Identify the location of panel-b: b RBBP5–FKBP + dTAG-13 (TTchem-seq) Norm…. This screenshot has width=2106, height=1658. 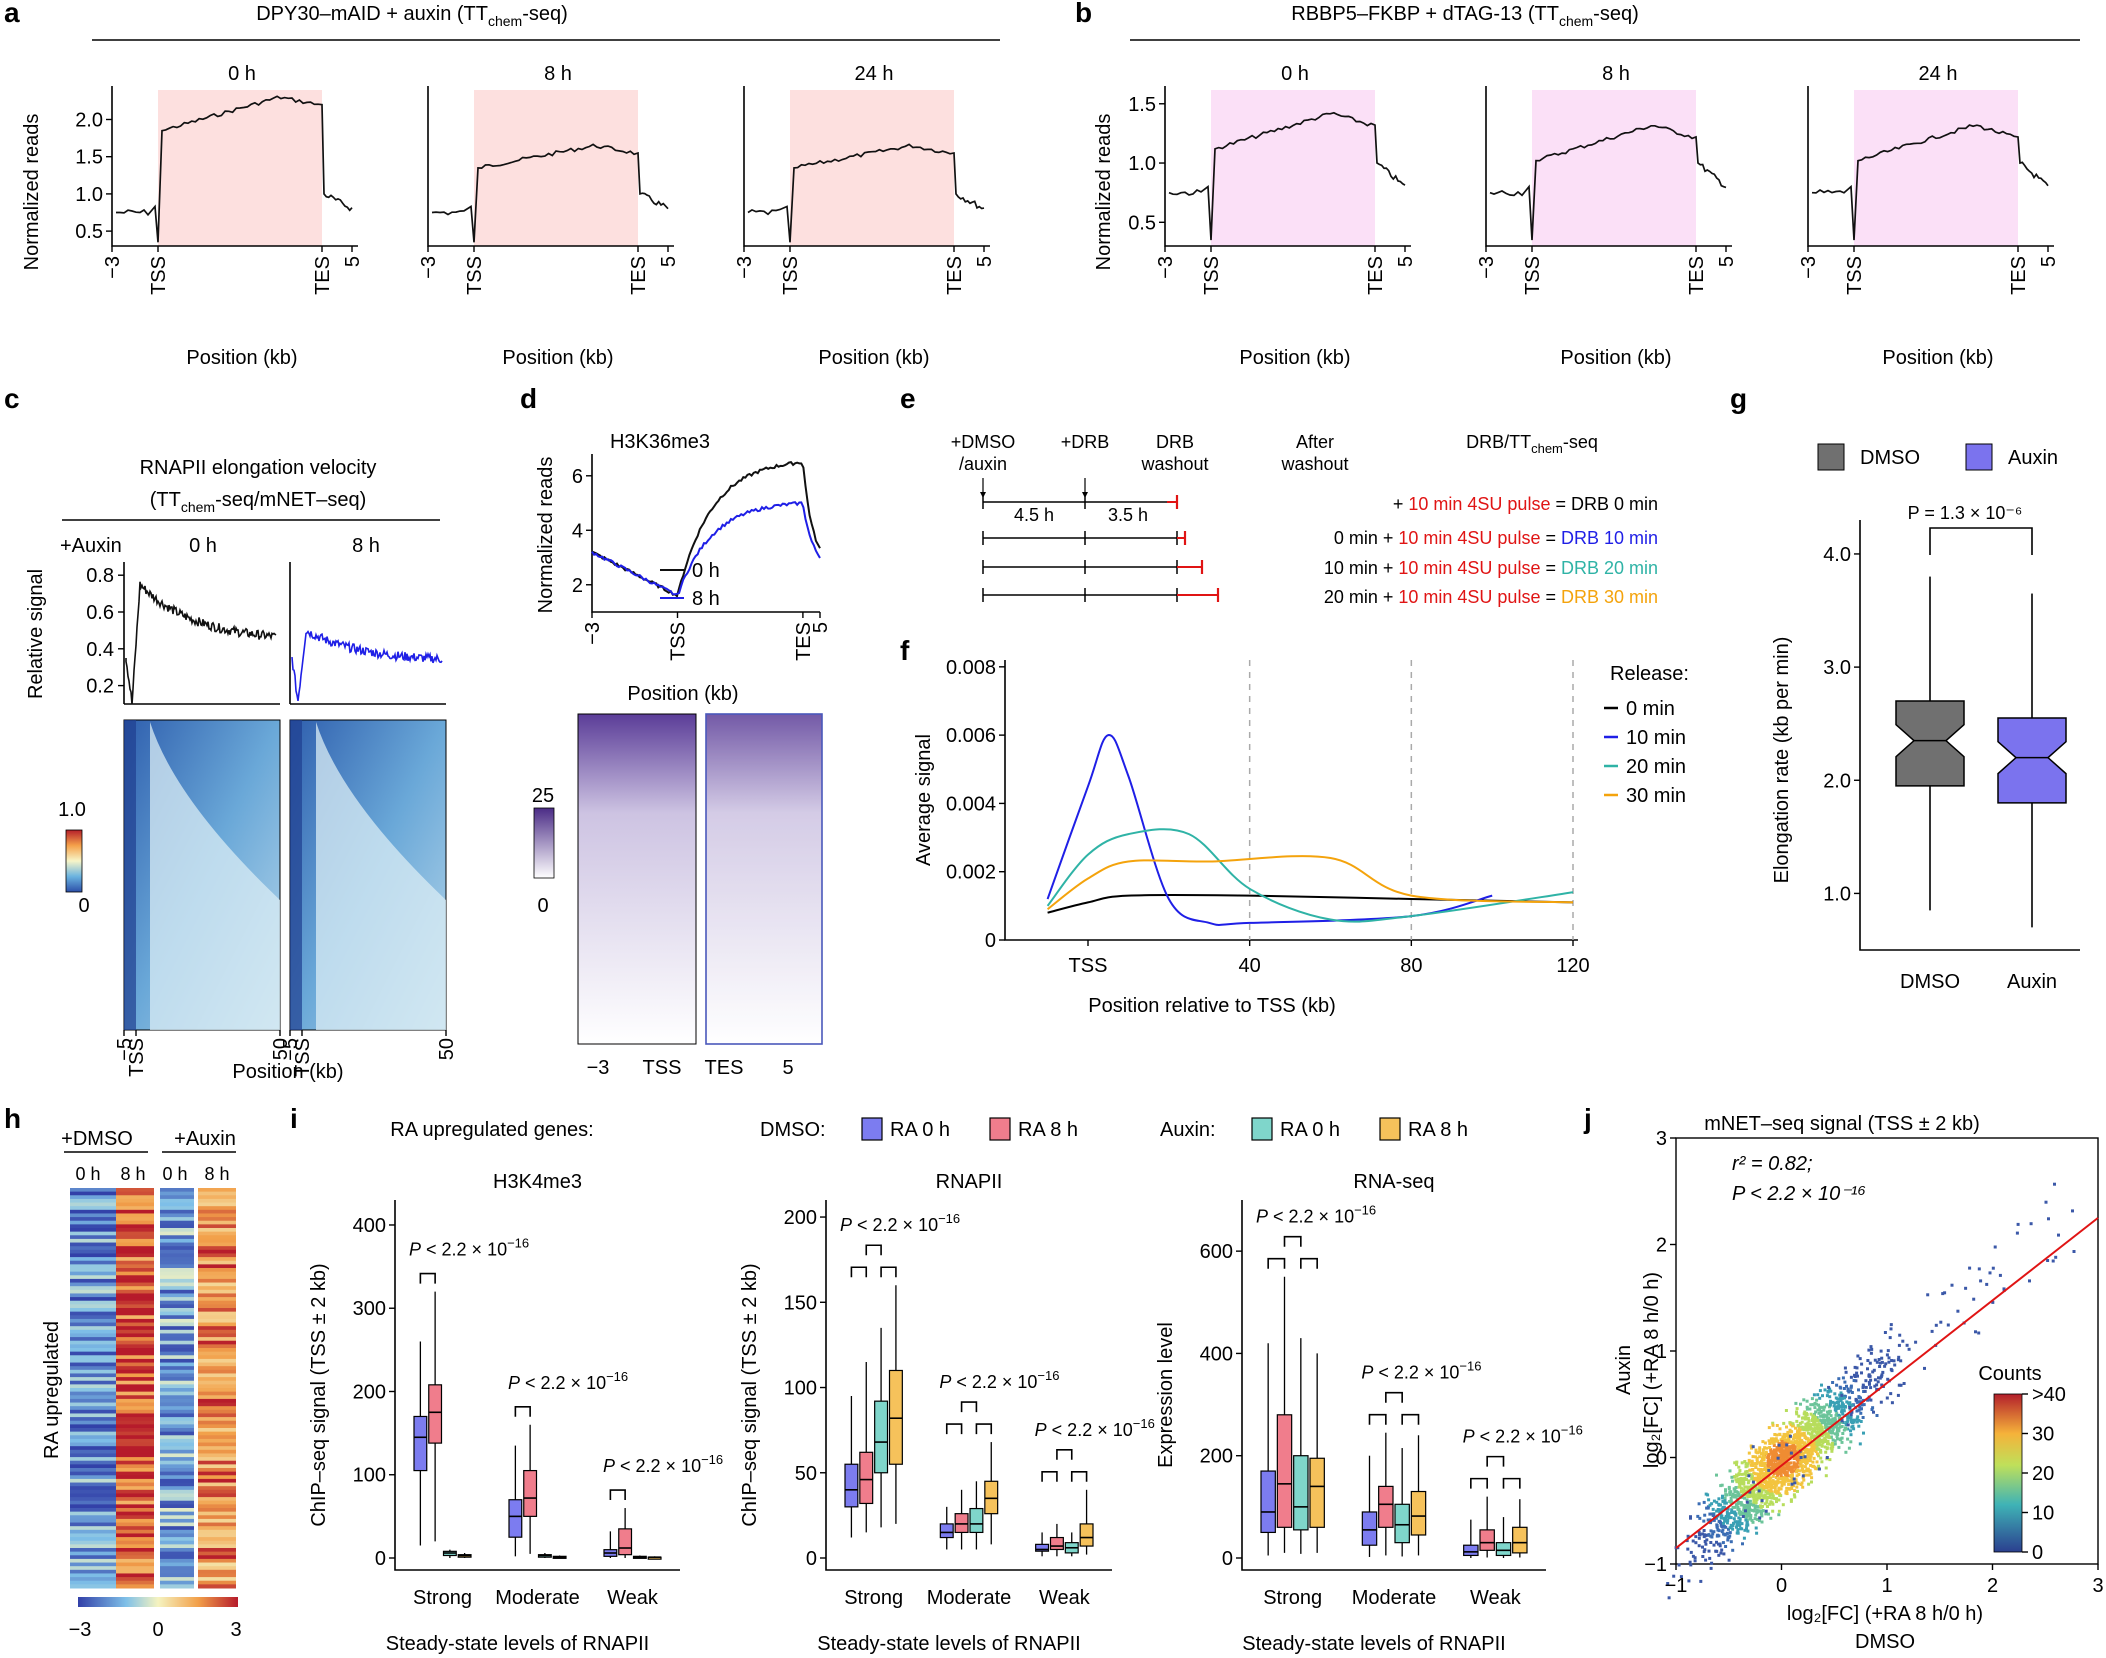
(1577, 184).